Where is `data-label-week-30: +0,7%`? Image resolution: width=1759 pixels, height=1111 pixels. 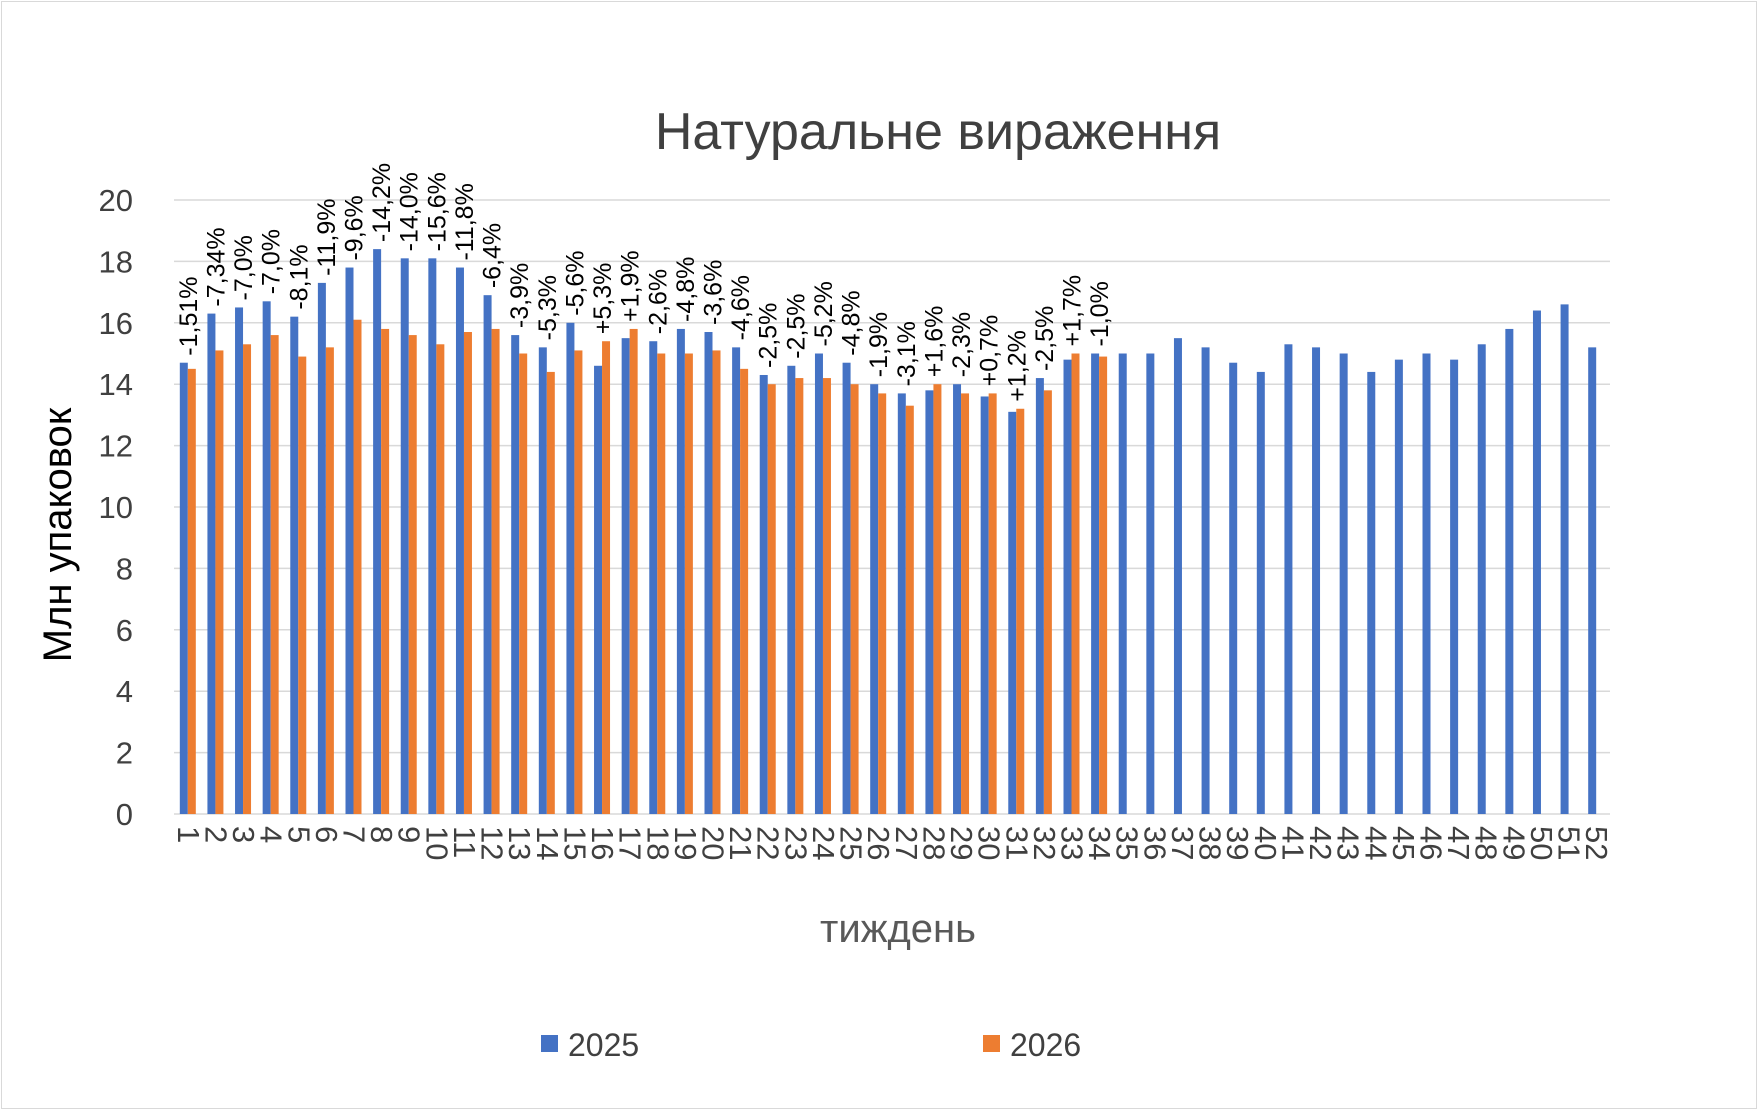 data-label-week-30: +0,7% is located at coordinates (990, 351).